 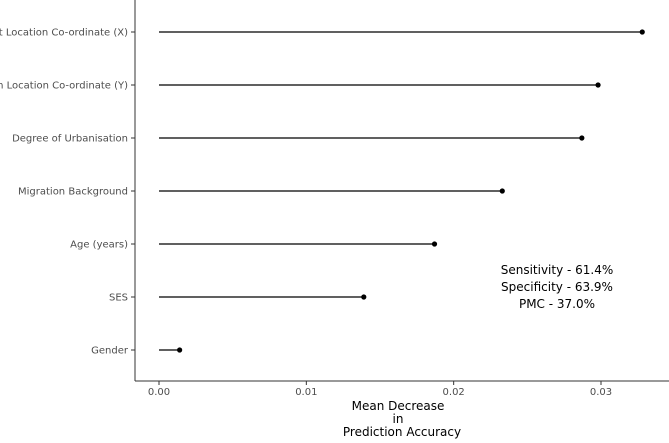 What do you see at coordinates (159, 392) in the screenshot?
I see `x-tick-label-0: 0.00` at bounding box center [159, 392].